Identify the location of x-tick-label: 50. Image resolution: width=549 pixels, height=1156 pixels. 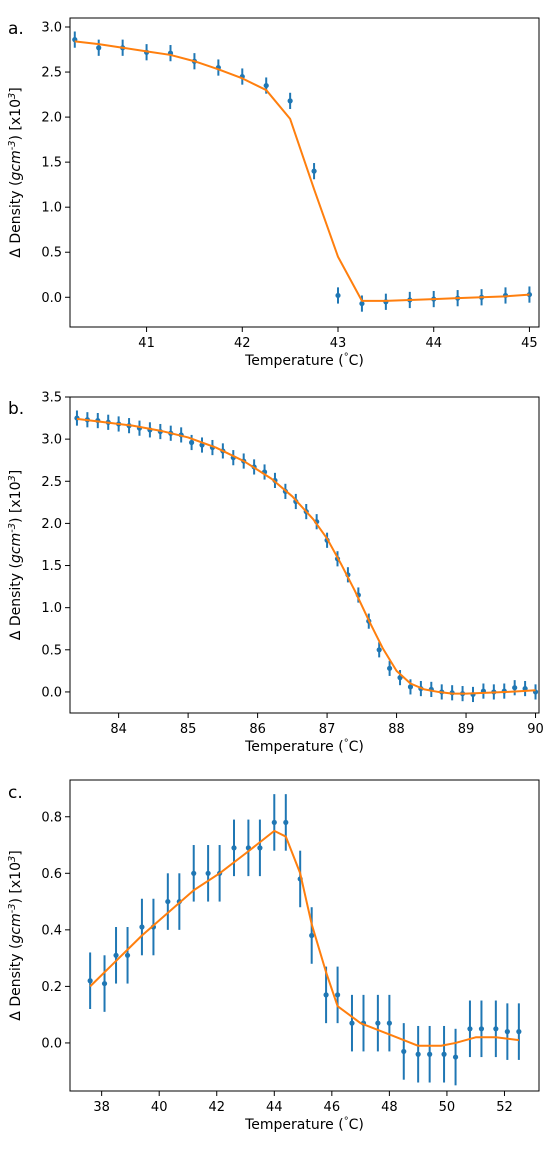
(447, 1107).